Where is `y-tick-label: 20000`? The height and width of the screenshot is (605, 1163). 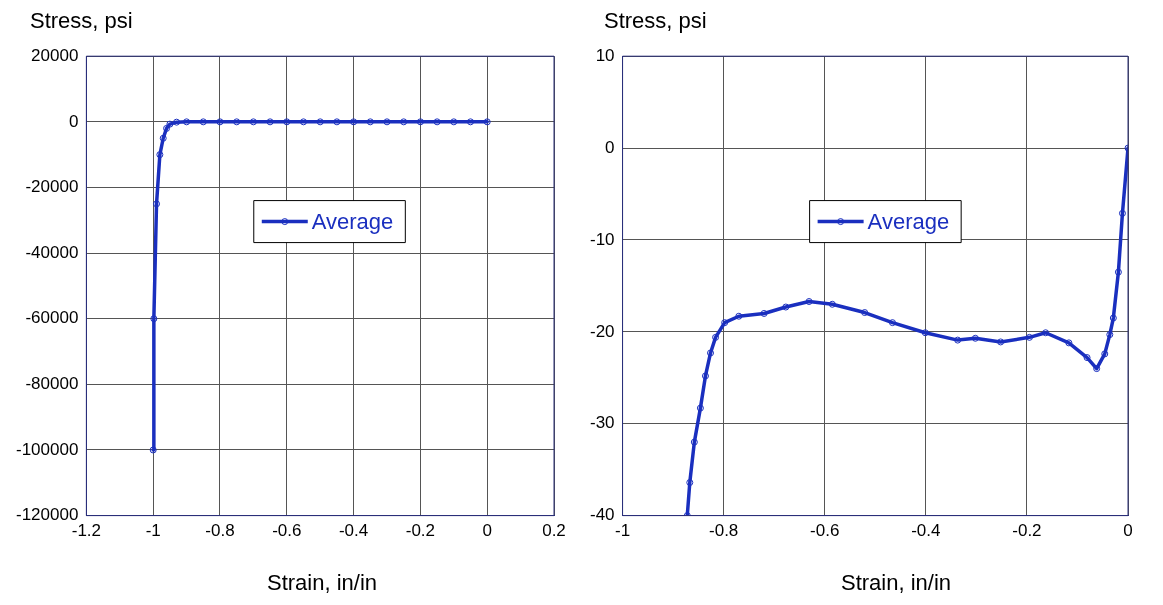 y-tick-label: 20000 is located at coordinates (55, 55).